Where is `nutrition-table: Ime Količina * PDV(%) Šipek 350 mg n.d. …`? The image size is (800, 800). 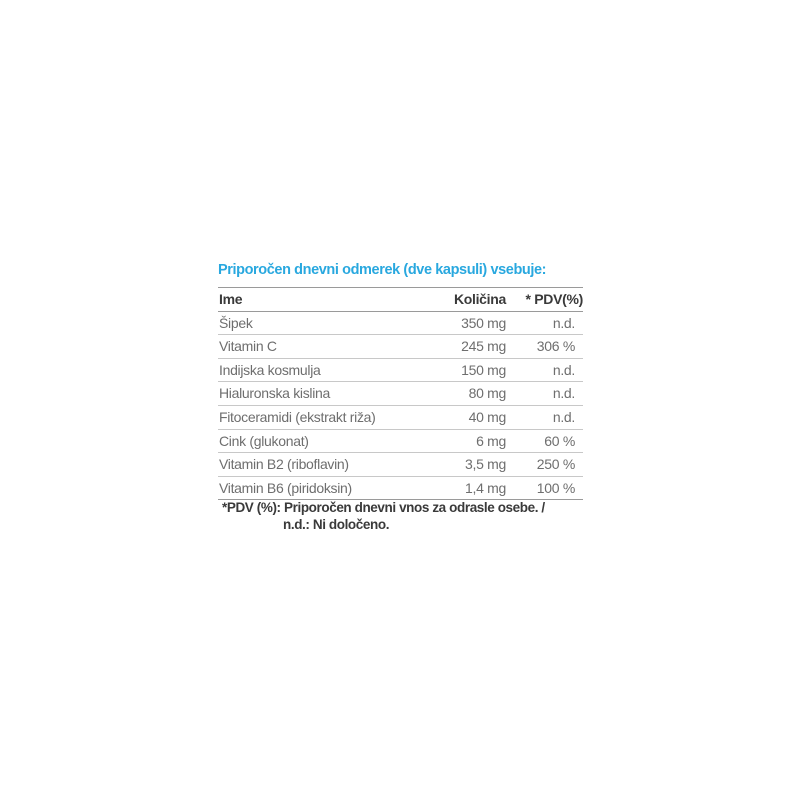 nutrition-table: Ime Količina * PDV(%) Šipek 350 mg n.d. … is located at coordinates (400, 394).